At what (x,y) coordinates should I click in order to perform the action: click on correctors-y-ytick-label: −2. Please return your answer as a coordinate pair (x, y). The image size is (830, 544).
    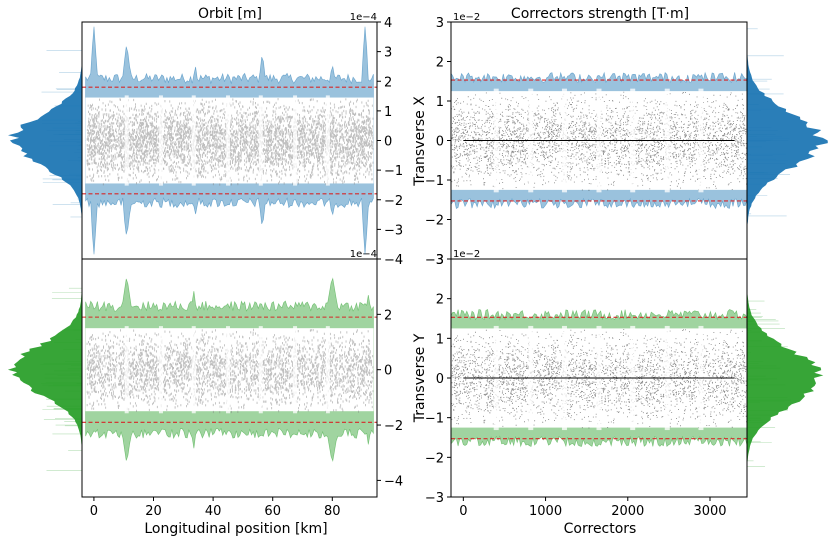
    Looking at the image, I should click on (434, 458).